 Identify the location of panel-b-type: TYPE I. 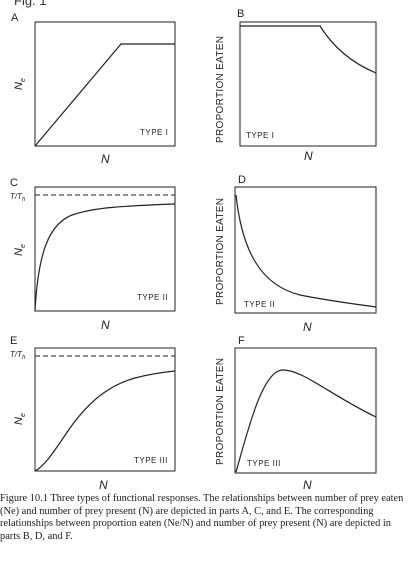
(260, 135).